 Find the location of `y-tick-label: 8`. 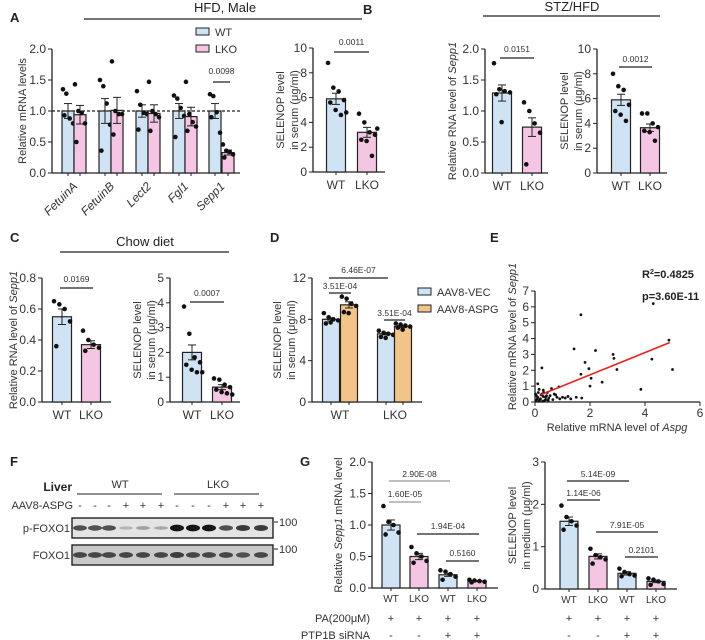

y-tick-label: 8 is located at coordinates (587, 74).